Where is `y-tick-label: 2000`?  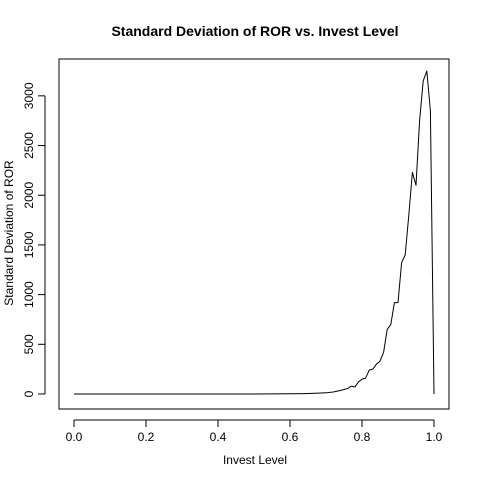
y-tick-label: 2000 is located at coordinates (29, 195).